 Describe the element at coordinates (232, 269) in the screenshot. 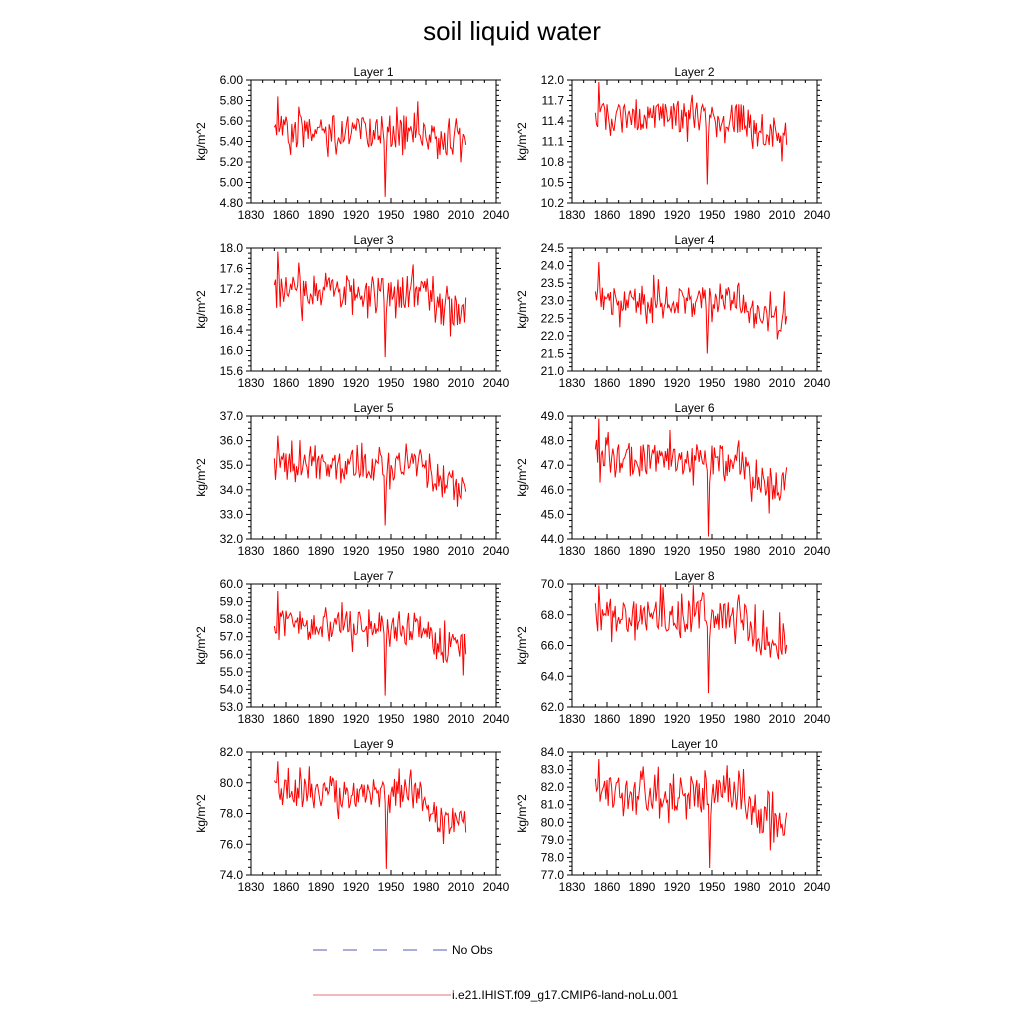

I see `y-tick-label: 17.6` at that location.